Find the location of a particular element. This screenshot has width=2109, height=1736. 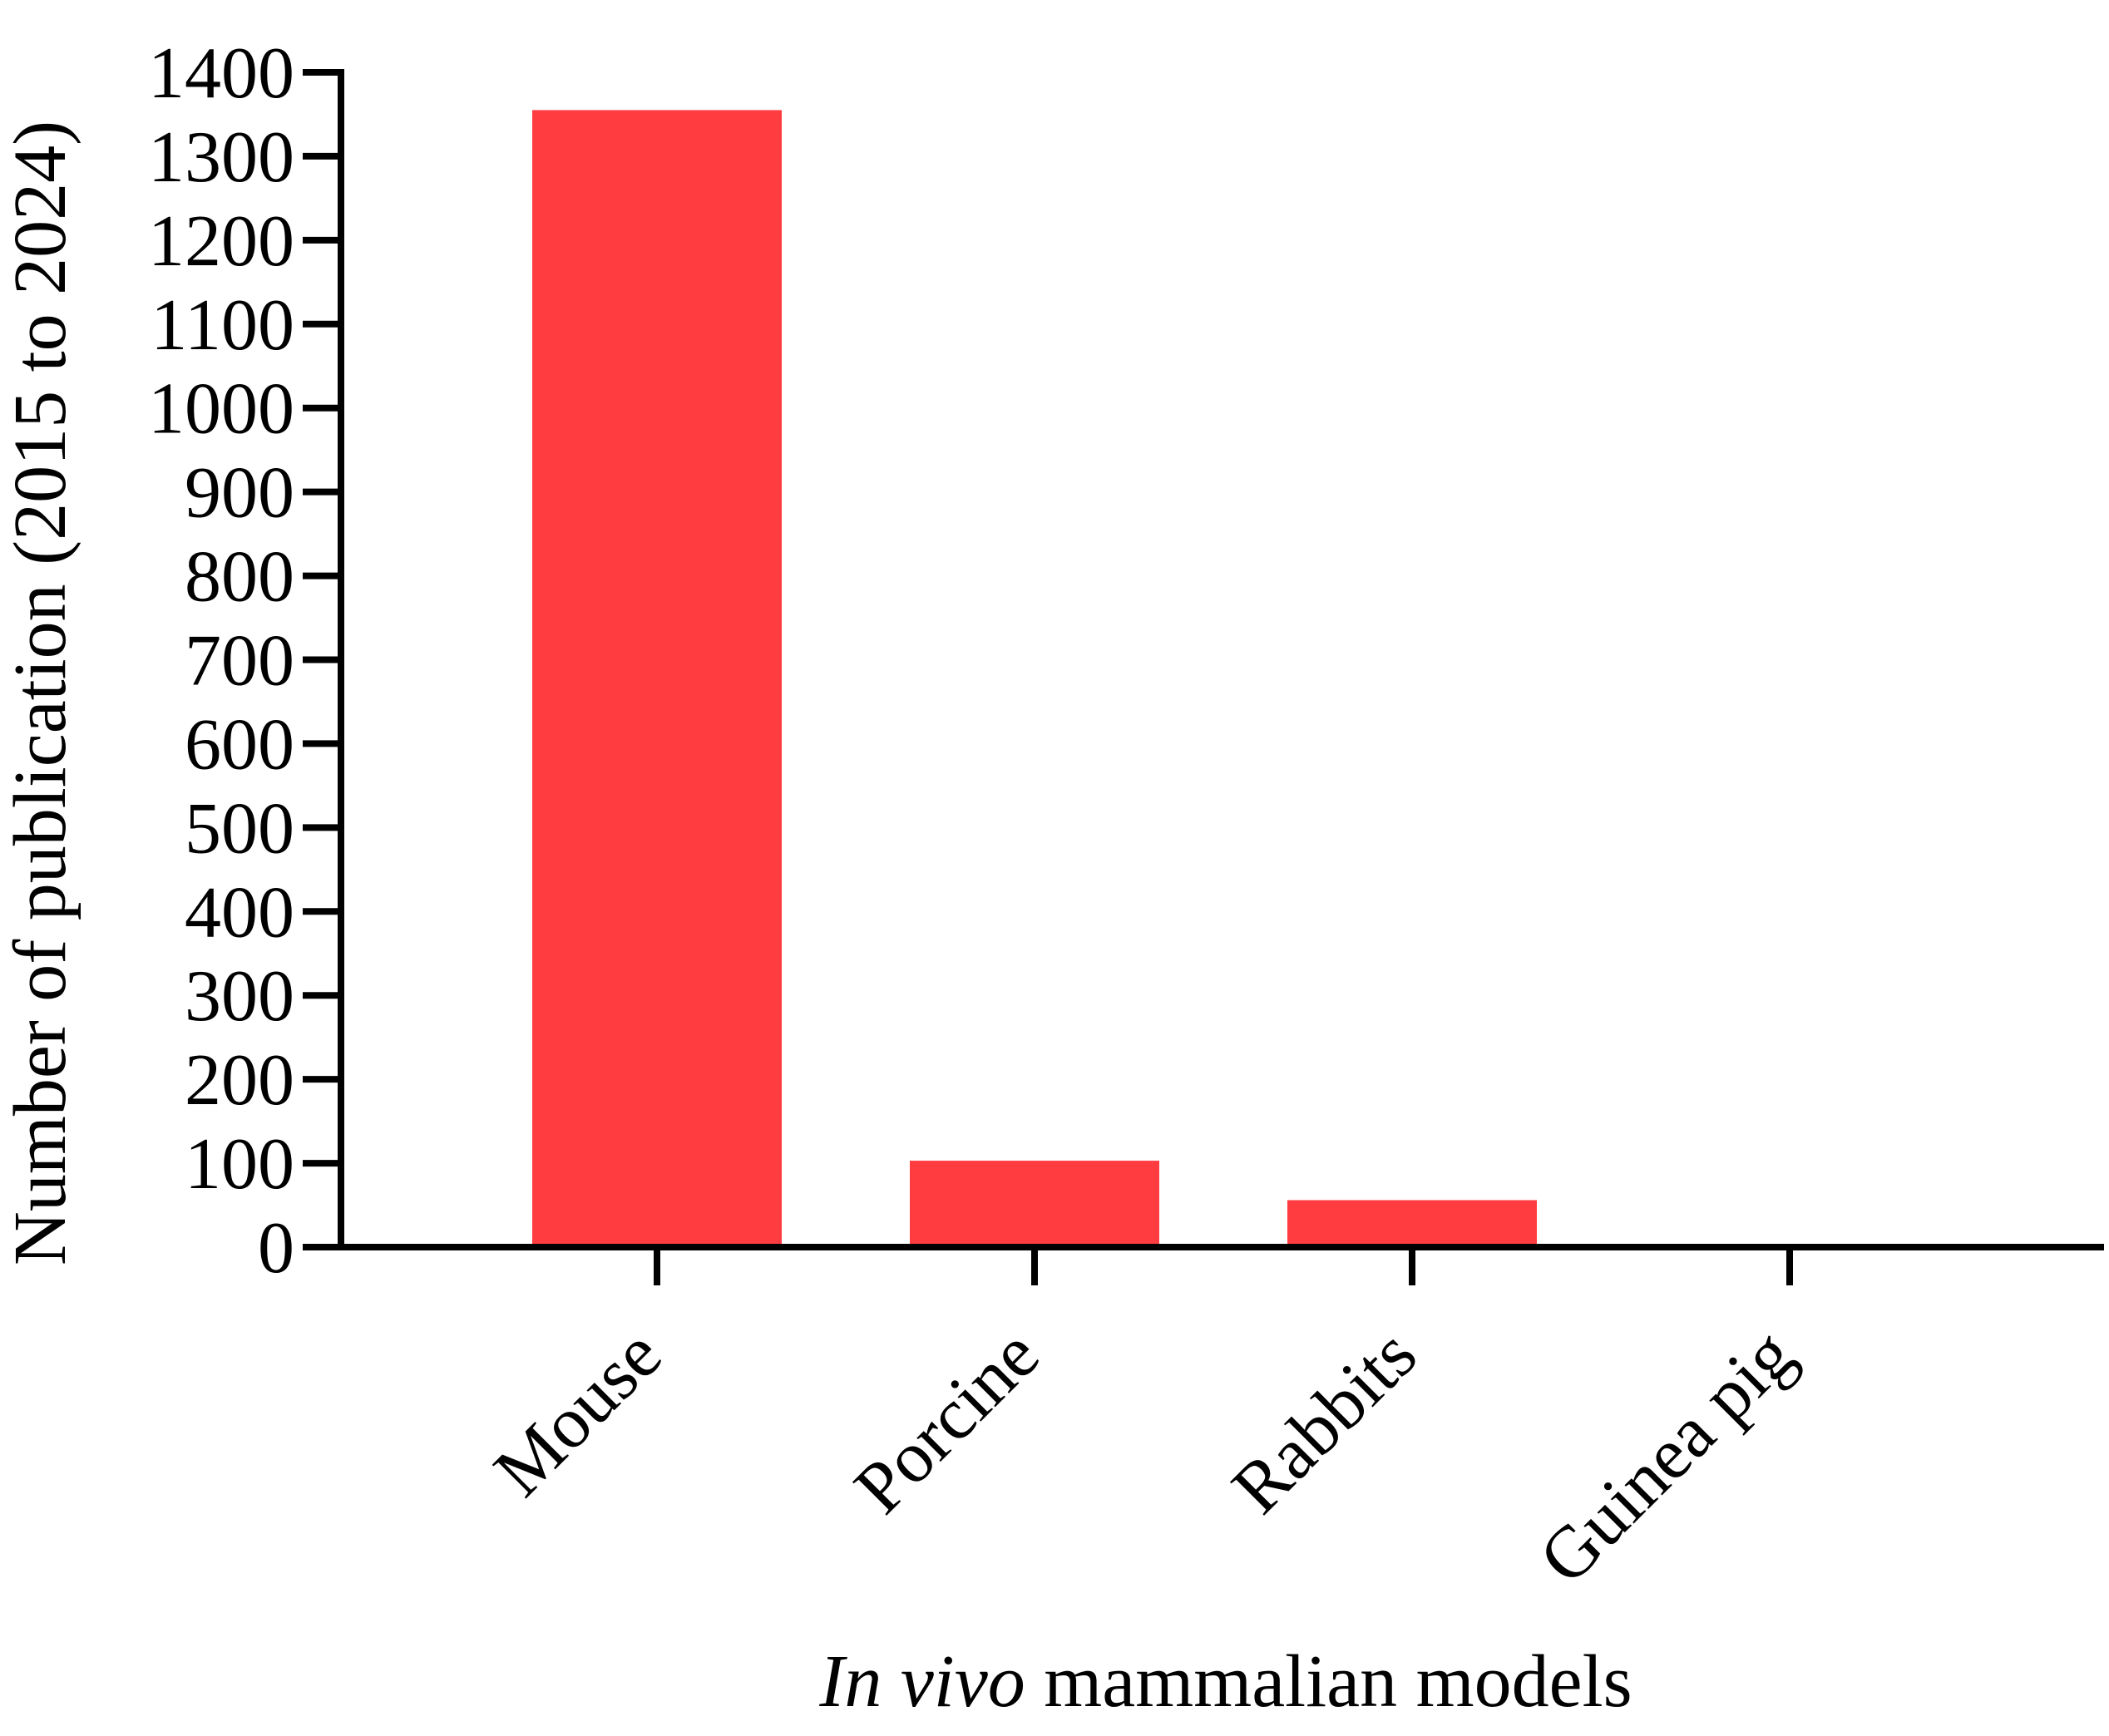

bar-mouse is located at coordinates (657, 679).